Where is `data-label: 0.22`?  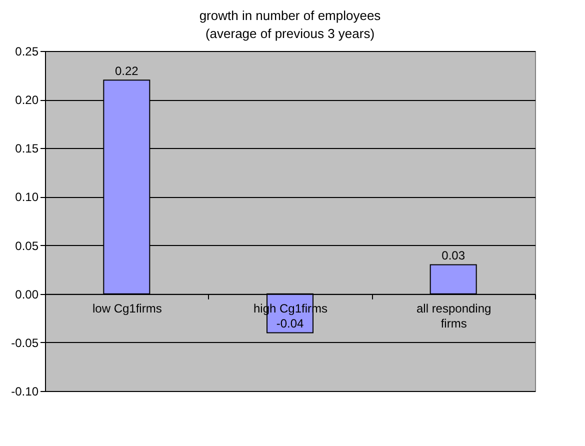 data-label: 0.22 is located at coordinates (126, 71).